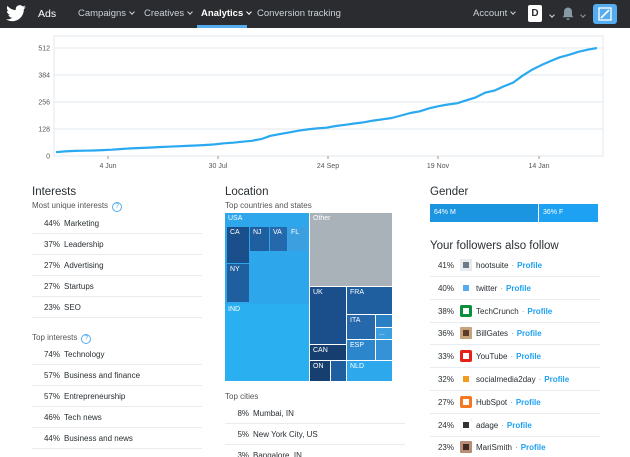  What do you see at coordinates (48, 157) in the screenshot?
I see `y-tick-label: 0` at bounding box center [48, 157].